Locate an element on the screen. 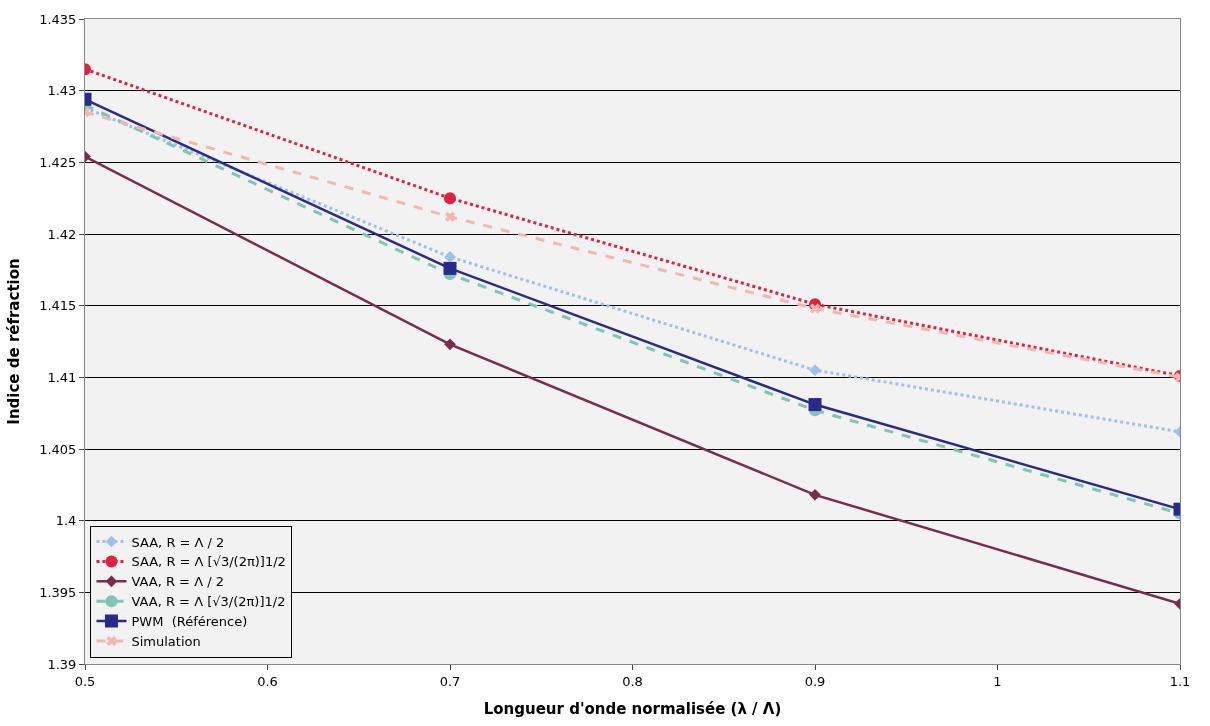  x-axis-title: Longueur d'onde normalisée (λ / Λ) is located at coordinates (632, 708).